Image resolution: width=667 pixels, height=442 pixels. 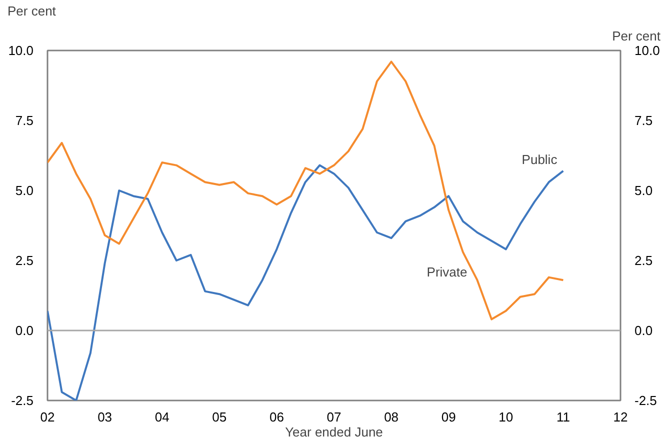 What do you see at coordinates (643, 330) in the screenshot?
I see `y2-tick-label: 0.0` at bounding box center [643, 330].